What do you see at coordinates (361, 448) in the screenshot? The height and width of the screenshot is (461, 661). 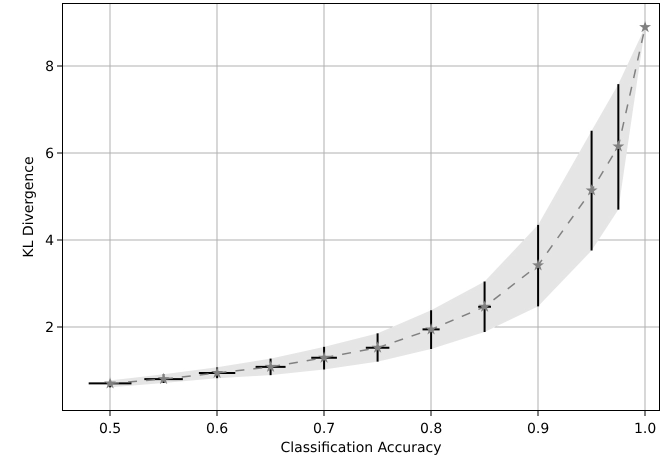 I see `x-axis-title: Classification Accuracy` at bounding box center [361, 448].